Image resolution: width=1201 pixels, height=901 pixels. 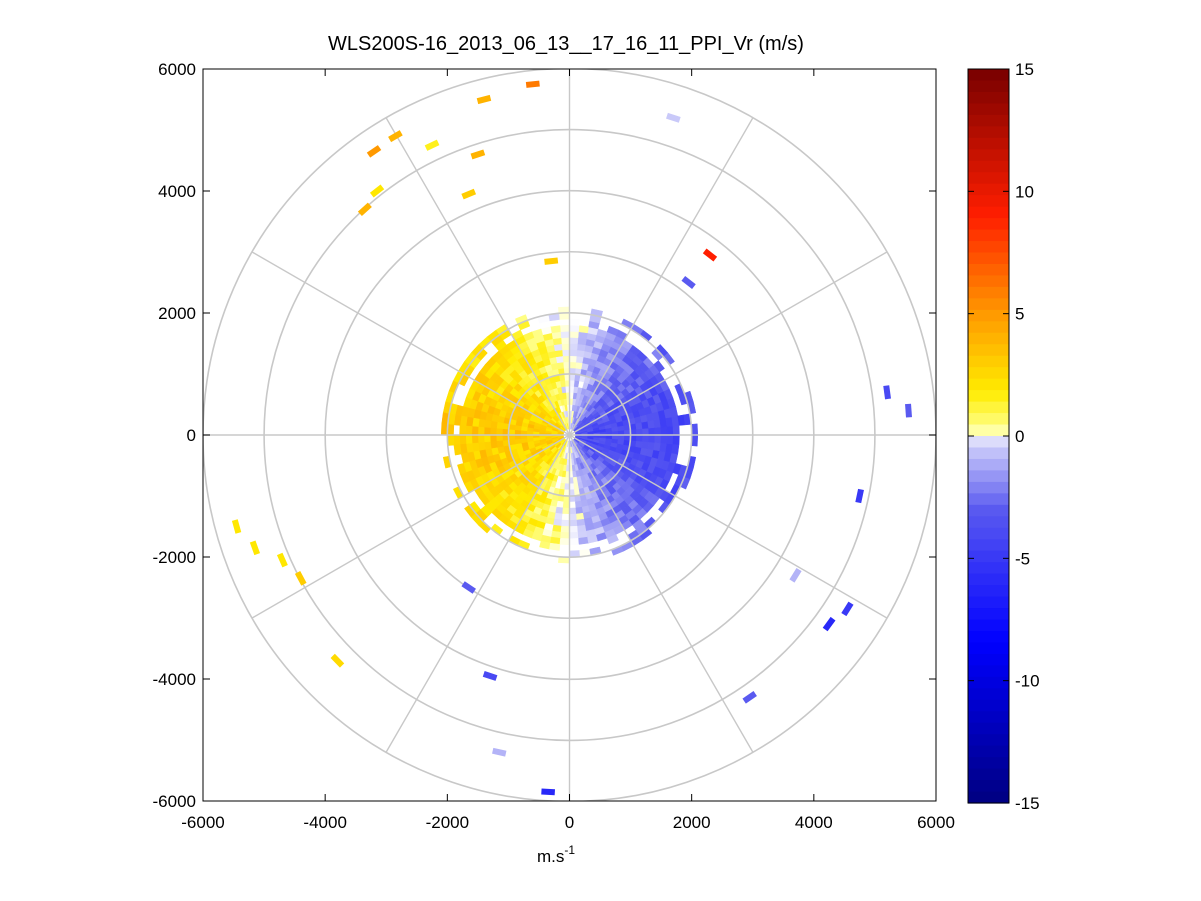 What do you see at coordinates (202, 822) in the screenshot?
I see `x-tick-label: -6000` at bounding box center [202, 822].